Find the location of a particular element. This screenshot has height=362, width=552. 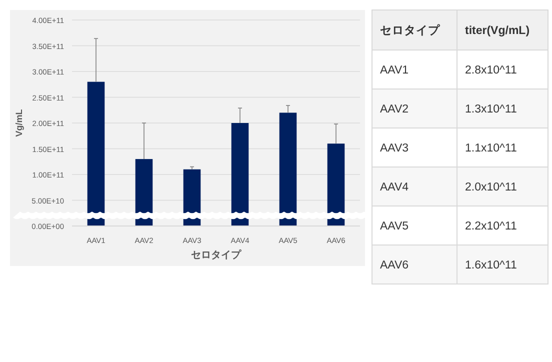

text: 1.1x10^11 is located at coordinates (491, 148).